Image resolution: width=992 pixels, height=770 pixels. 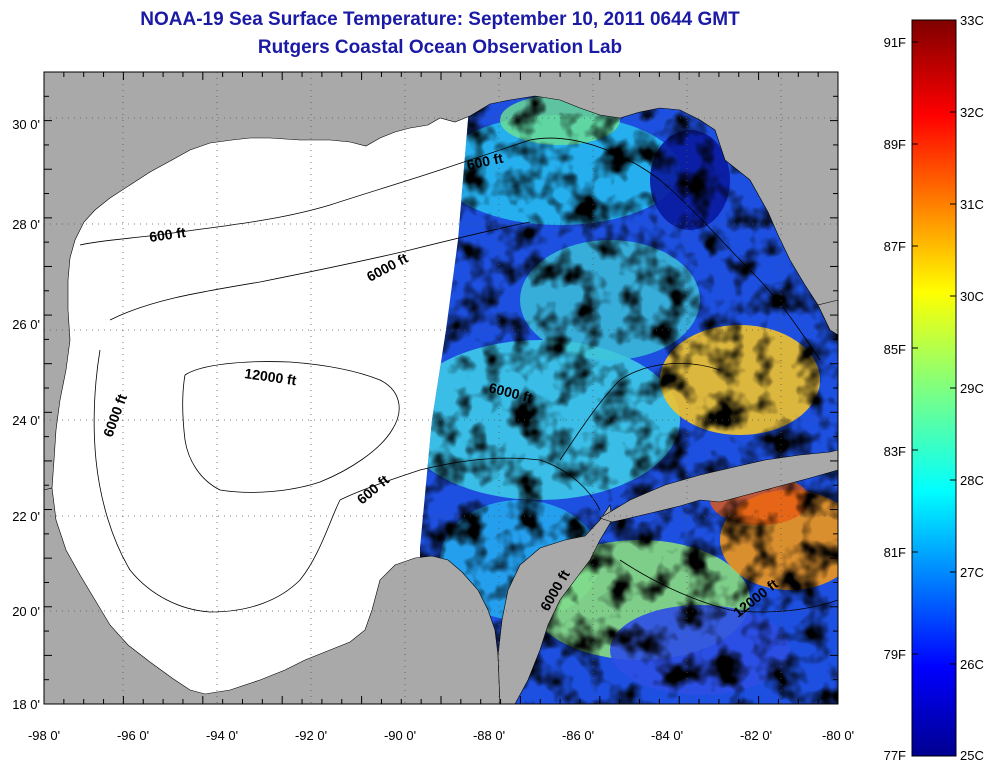 What do you see at coordinates (972, 664) in the screenshot?
I see `colorbar-c-label: 26C` at bounding box center [972, 664].